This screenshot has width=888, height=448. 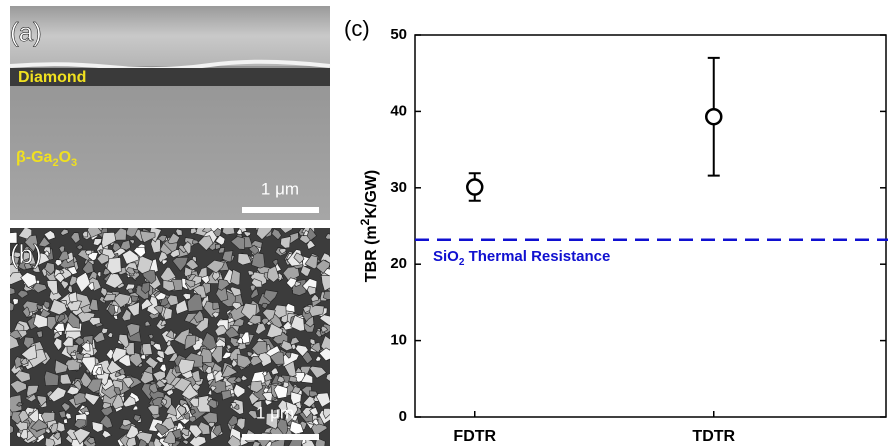 What do you see at coordinates (280, 437) in the screenshot?
I see `scale-bar` at bounding box center [280, 437].